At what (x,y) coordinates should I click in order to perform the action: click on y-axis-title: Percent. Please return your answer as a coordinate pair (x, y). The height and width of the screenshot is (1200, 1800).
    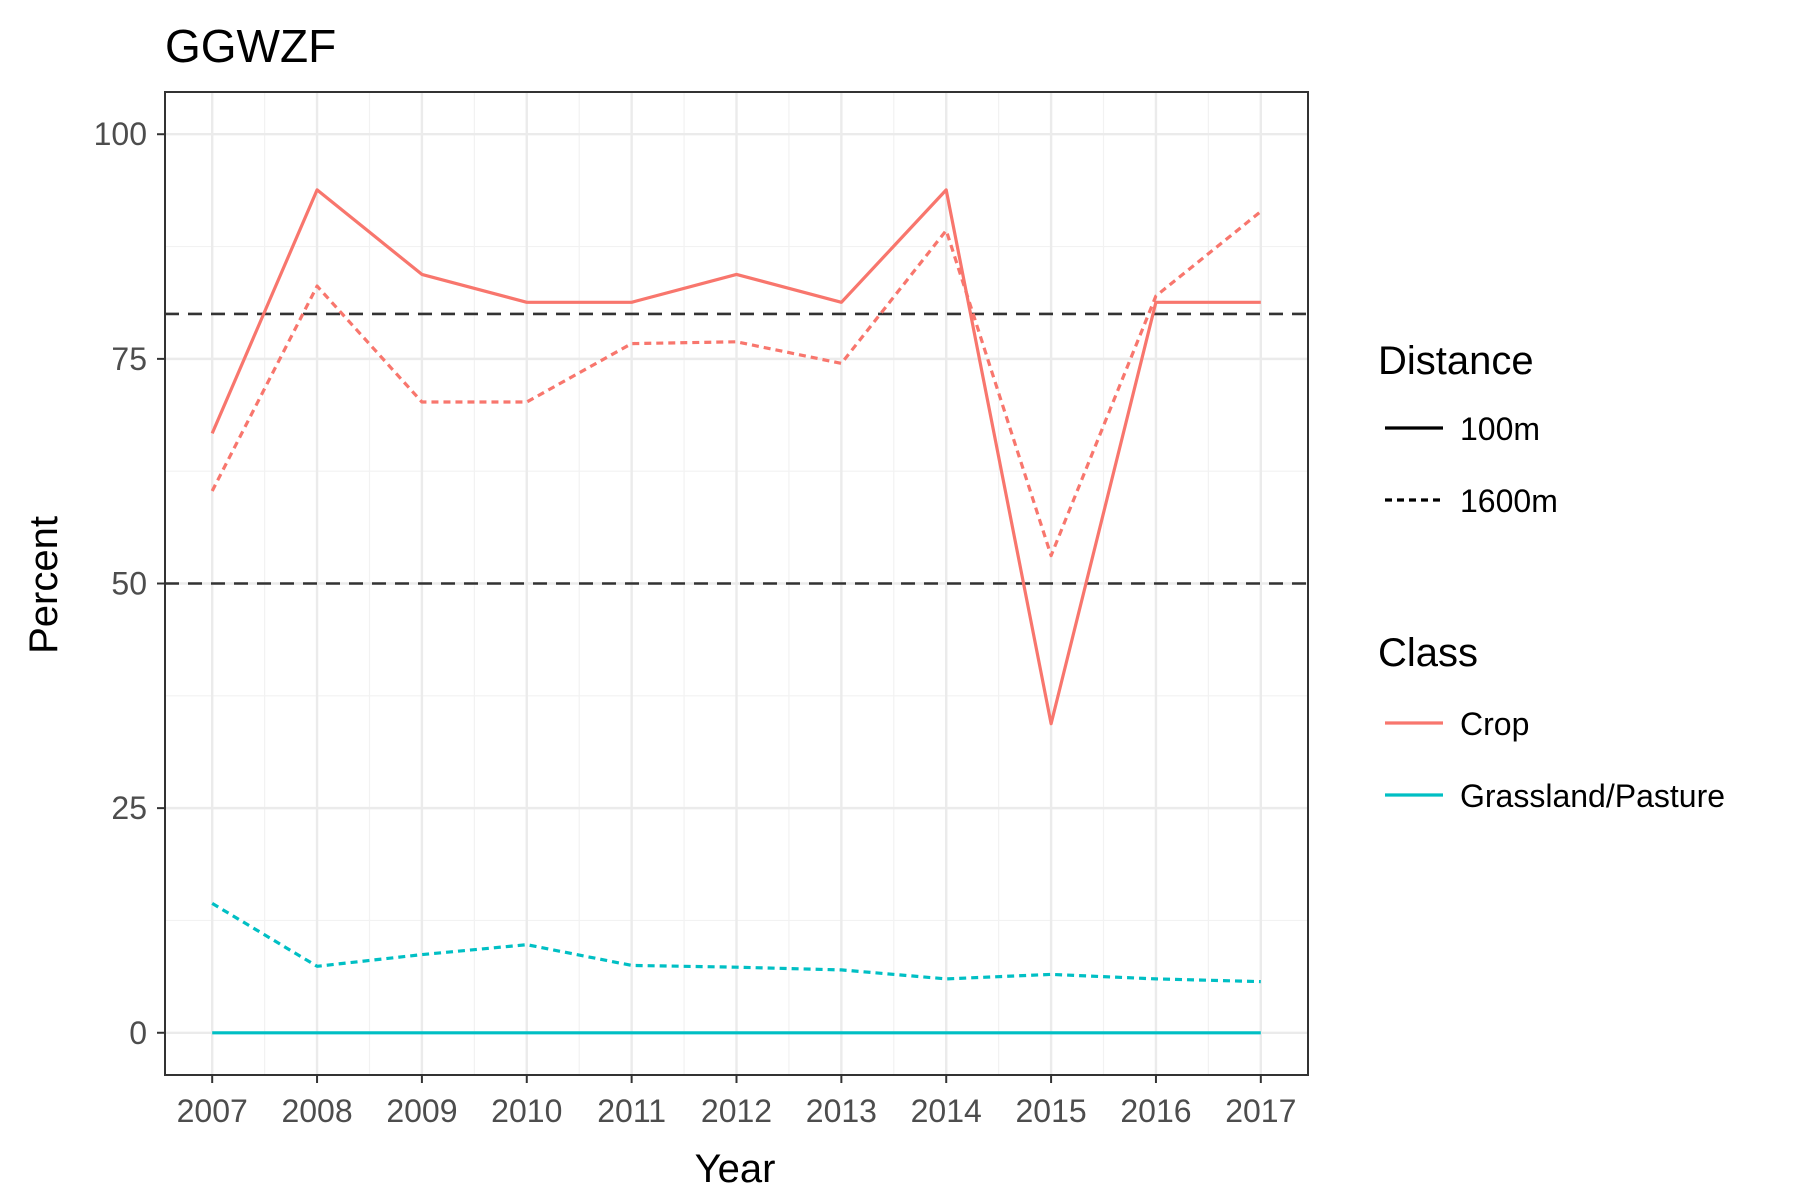
    Looking at the image, I should click on (44, 585).